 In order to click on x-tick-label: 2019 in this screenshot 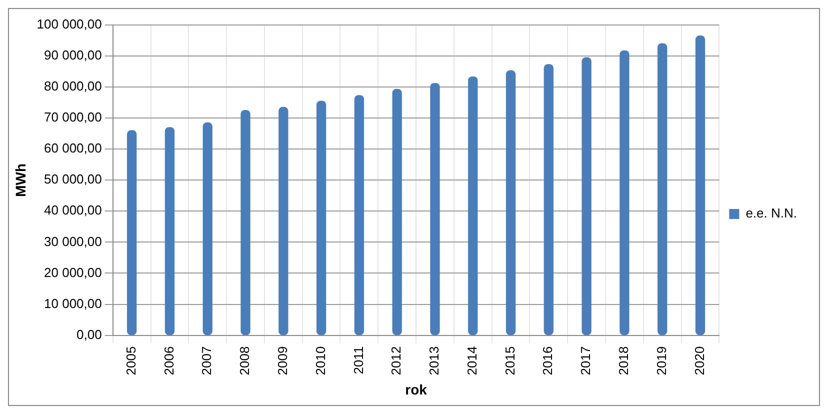, I will do `click(661, 361)`.